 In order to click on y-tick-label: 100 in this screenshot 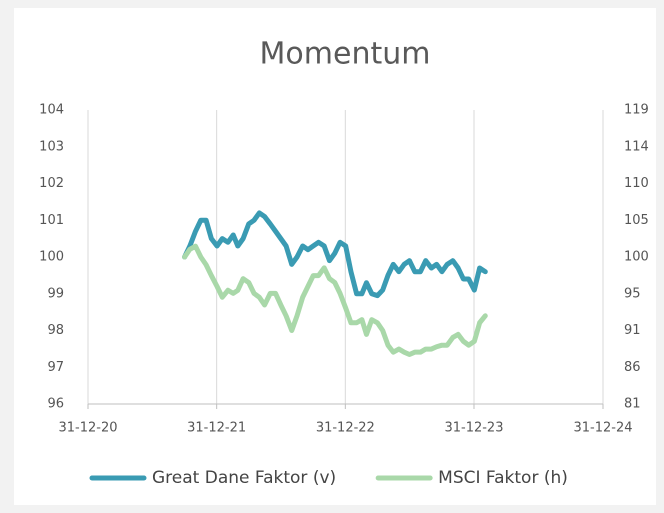, I will do `click(51, 257)`.